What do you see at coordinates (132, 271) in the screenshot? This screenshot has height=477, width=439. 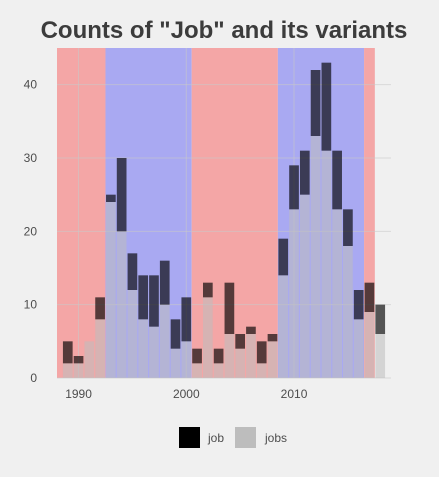 I see `bar-job-1995` at bounding box center [132, 271].